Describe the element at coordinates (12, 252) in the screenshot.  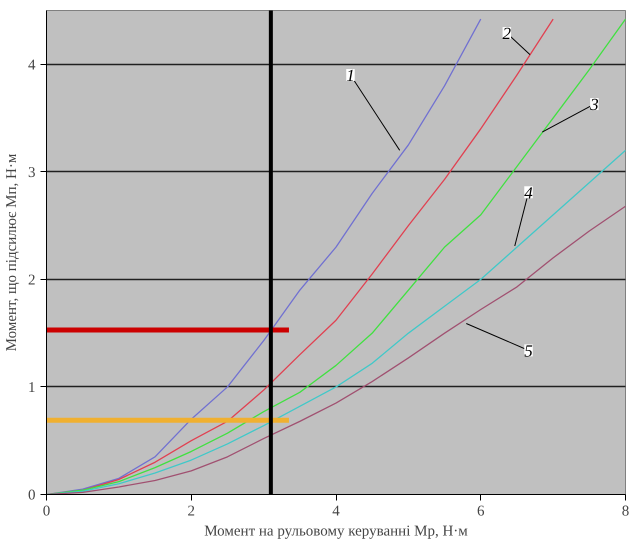
I see `y-axis-title: Момент, що підсилює Мп, Н·м` at that location.